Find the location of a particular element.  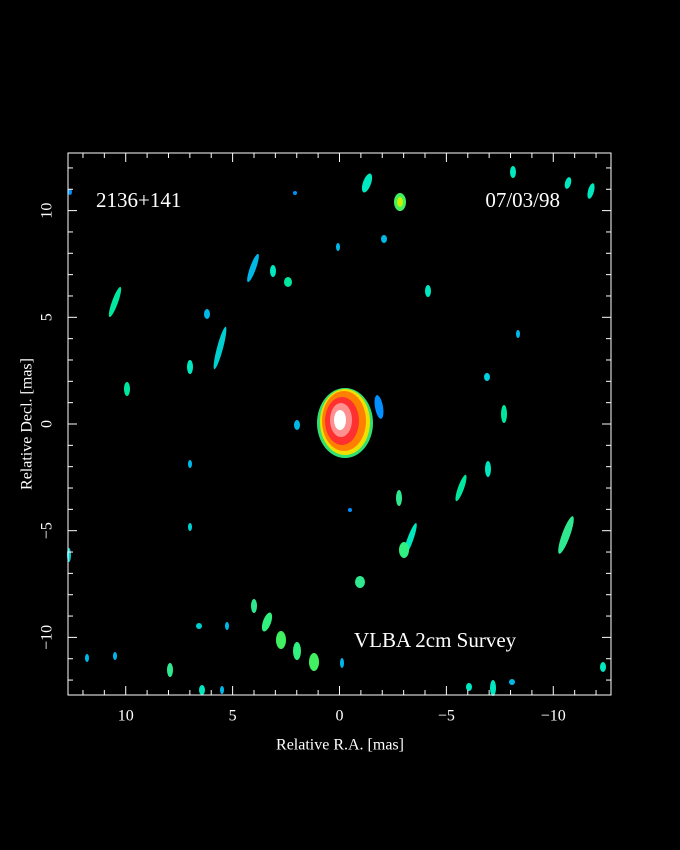

y-tick-label: 0 is located at coordinates (47, 424).